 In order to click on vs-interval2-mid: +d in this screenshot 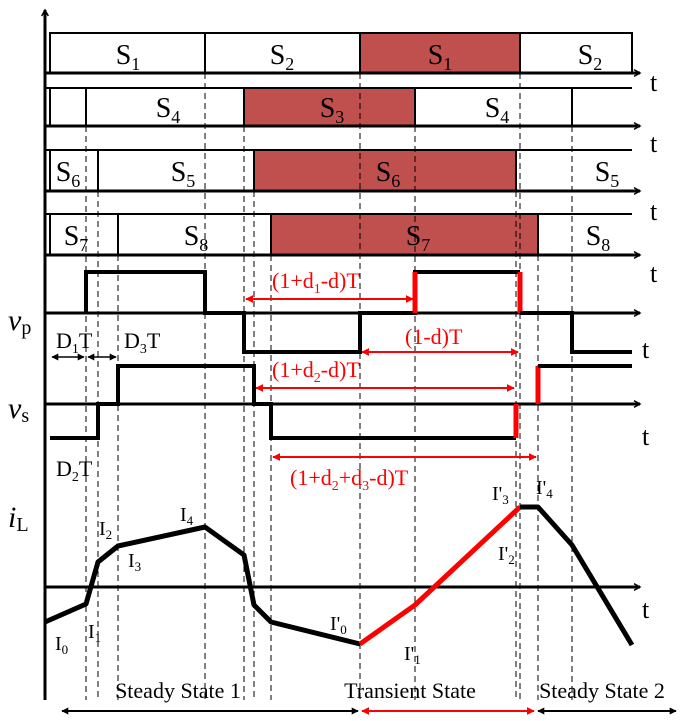, I will do `click(350, 477)`.